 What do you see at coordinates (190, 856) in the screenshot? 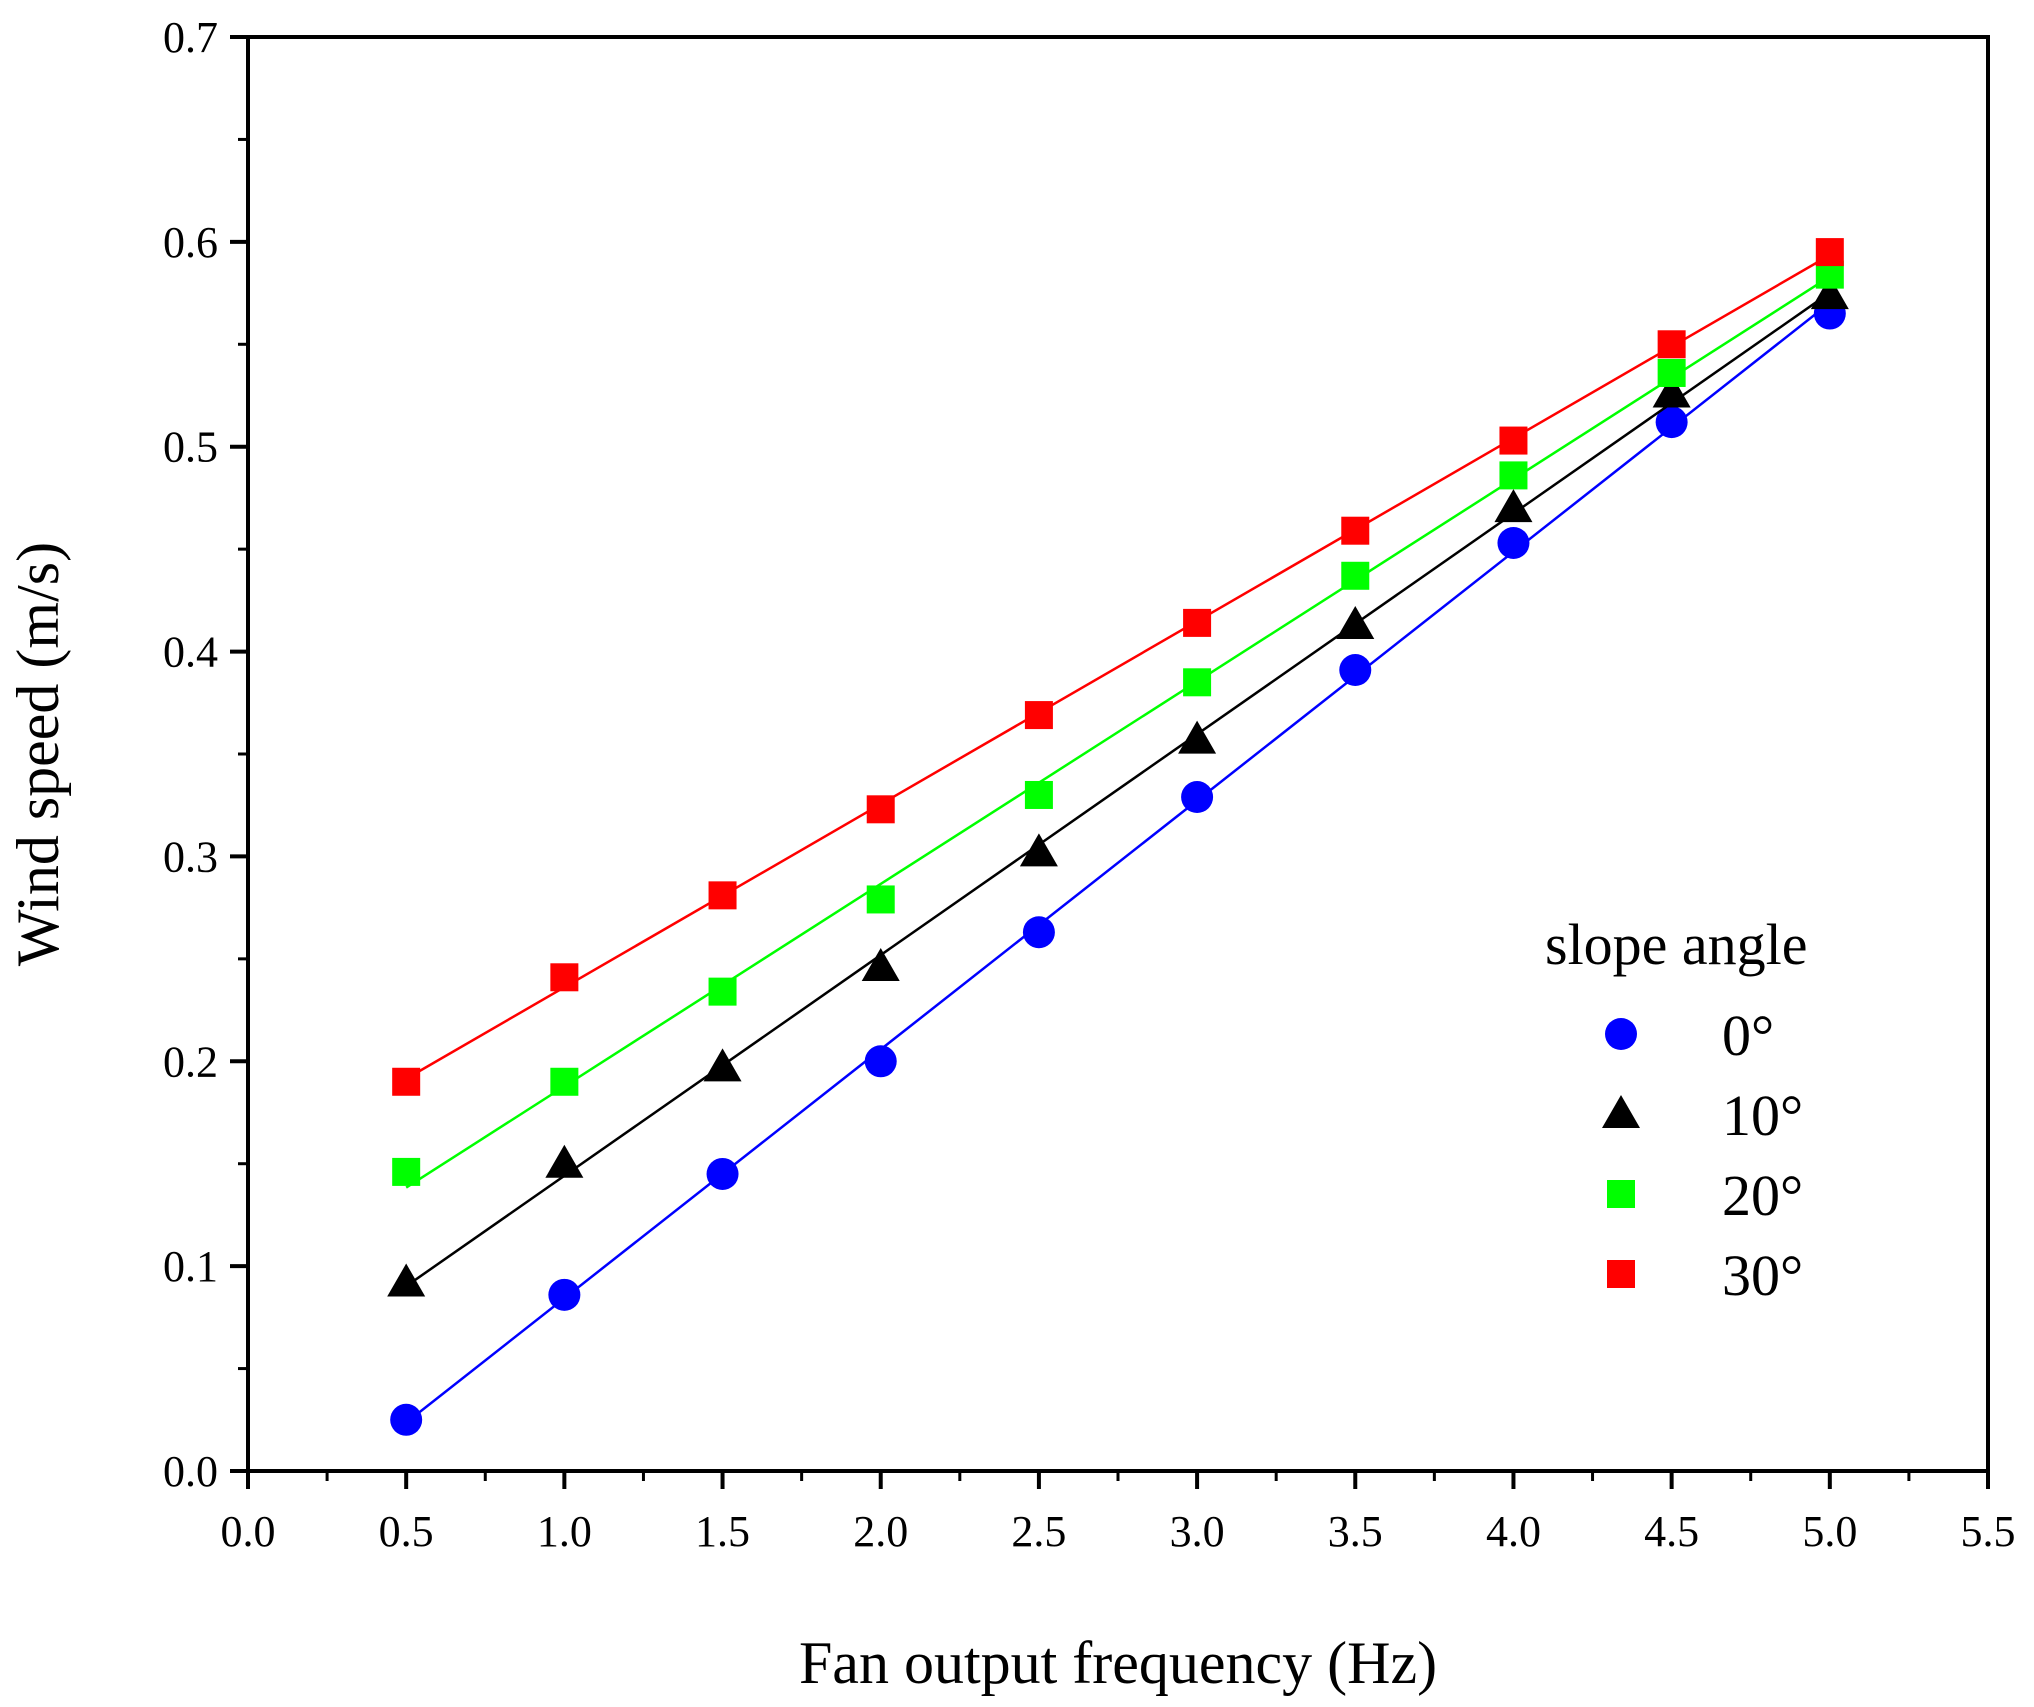
I see `y-tick-label: 0.3` at bounding box center [190, 856].